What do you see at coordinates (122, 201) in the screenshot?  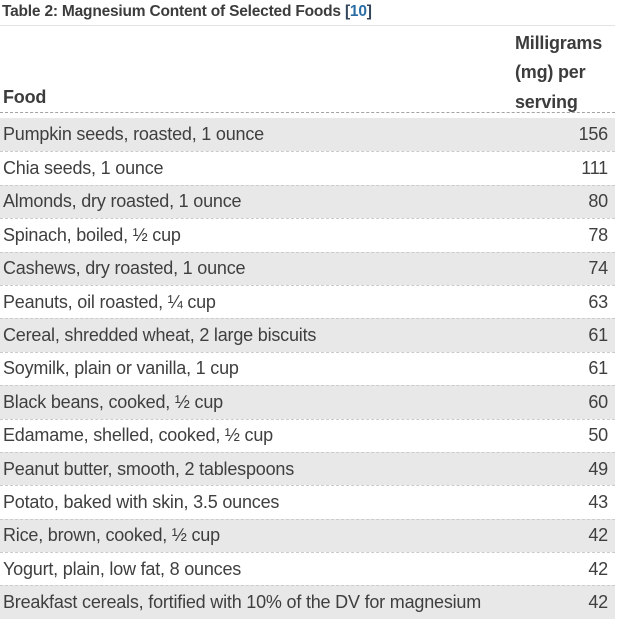 I see `food-cell: Almonds, dry roasted, 1 ounce` at bounding box center [122, 201].